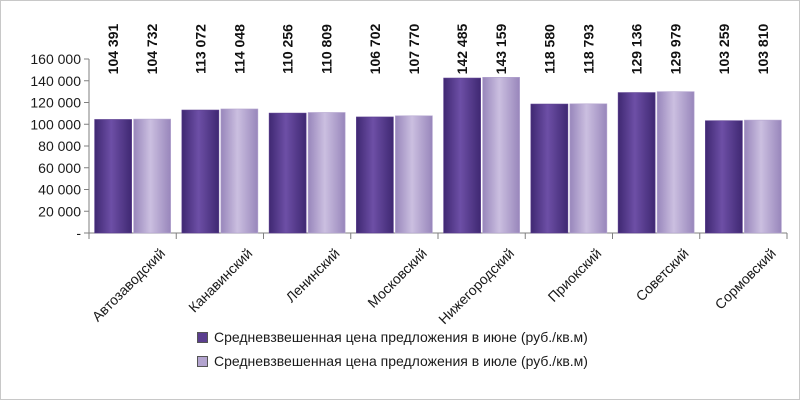 The image size is (800, 401). I want to click on legend-swatch-june, so click(202, 337).